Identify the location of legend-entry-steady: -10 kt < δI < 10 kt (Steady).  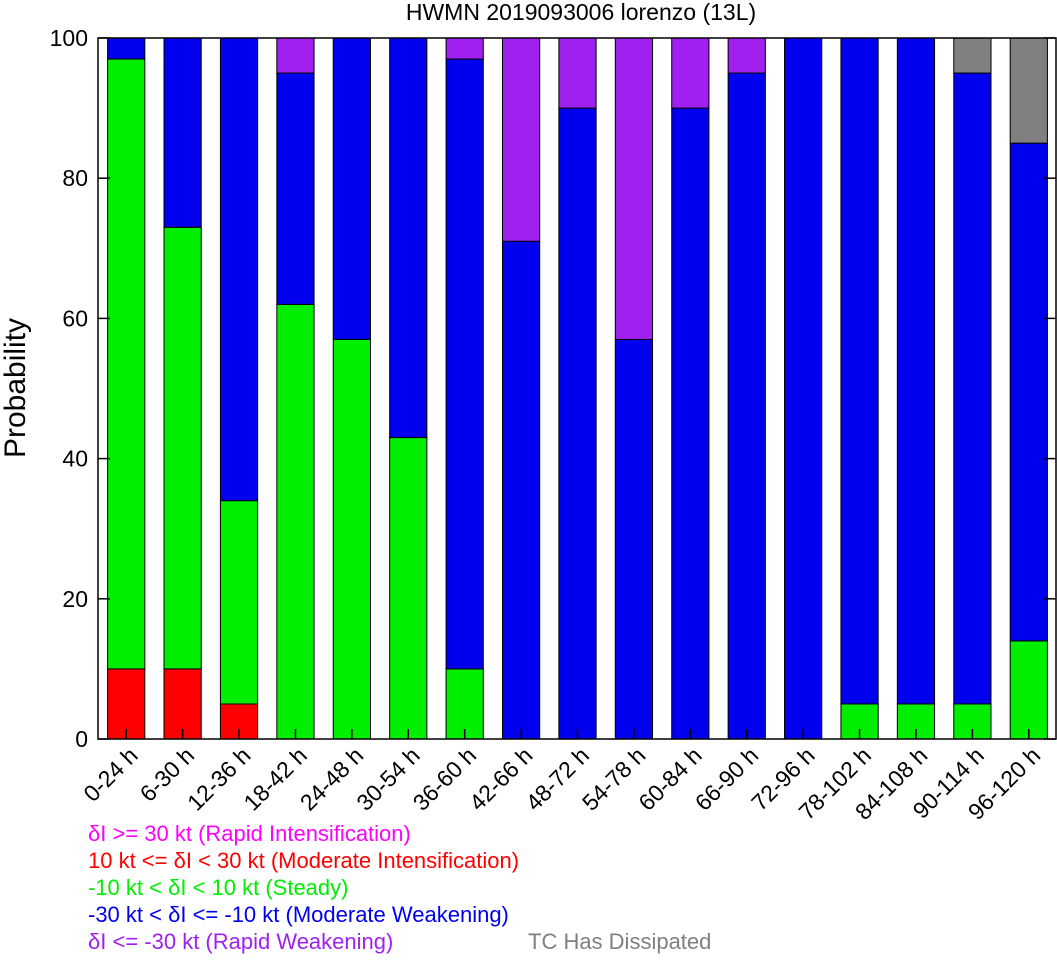
(218, 887).